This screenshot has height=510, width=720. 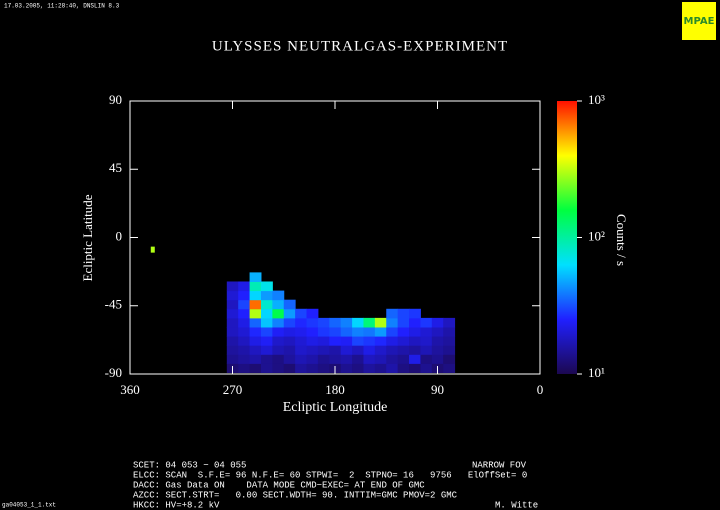 I want to click on y-tick-label: 45, so click(x=115, y=167).